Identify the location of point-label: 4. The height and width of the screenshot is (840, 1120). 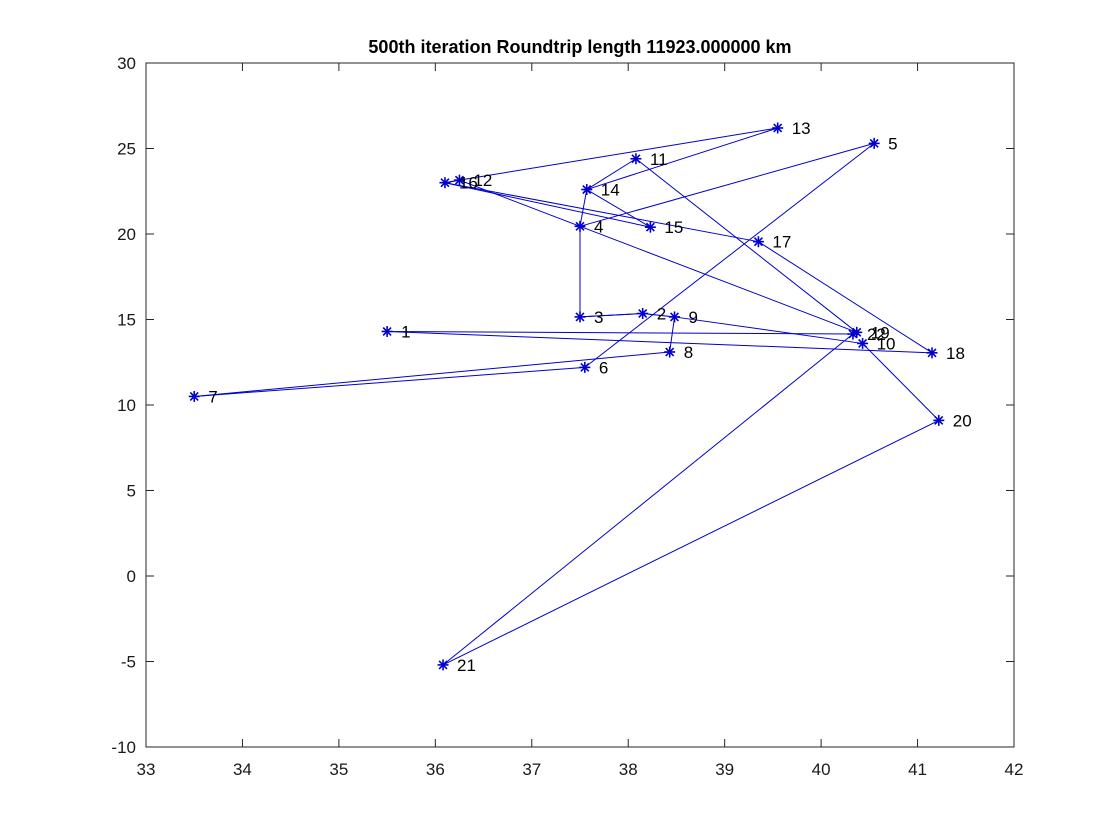
(598, 226).